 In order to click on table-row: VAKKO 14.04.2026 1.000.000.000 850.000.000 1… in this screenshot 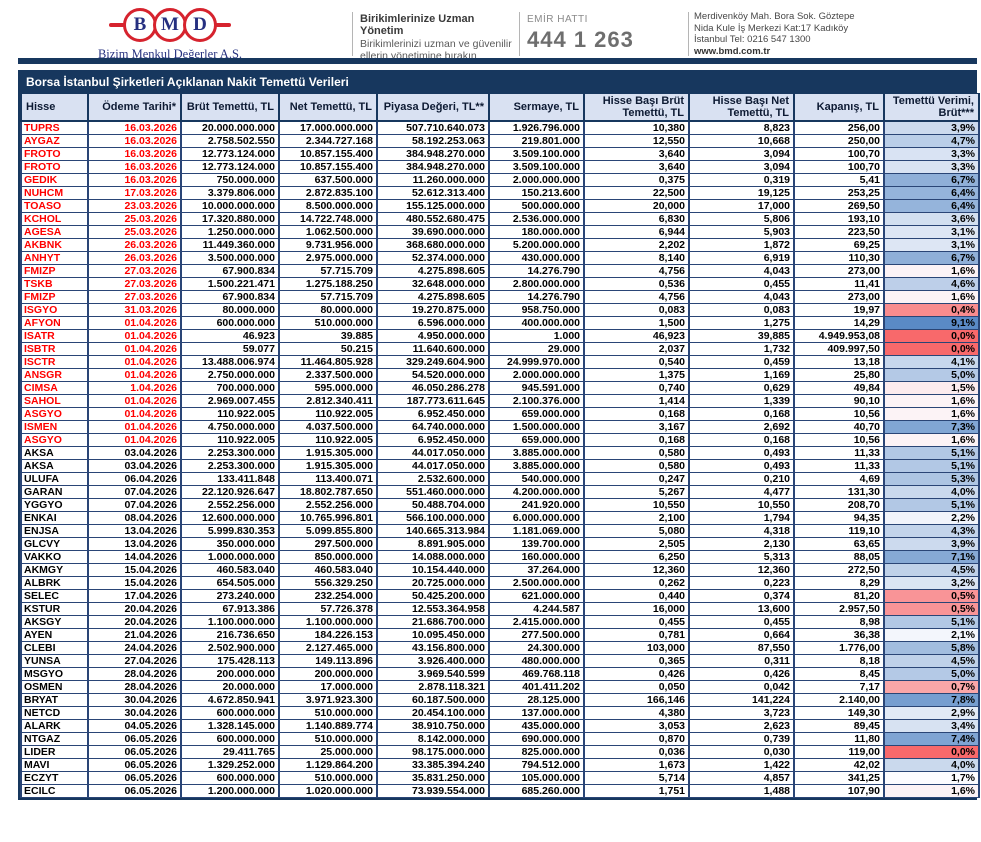, I will do `click(500, 557)`.